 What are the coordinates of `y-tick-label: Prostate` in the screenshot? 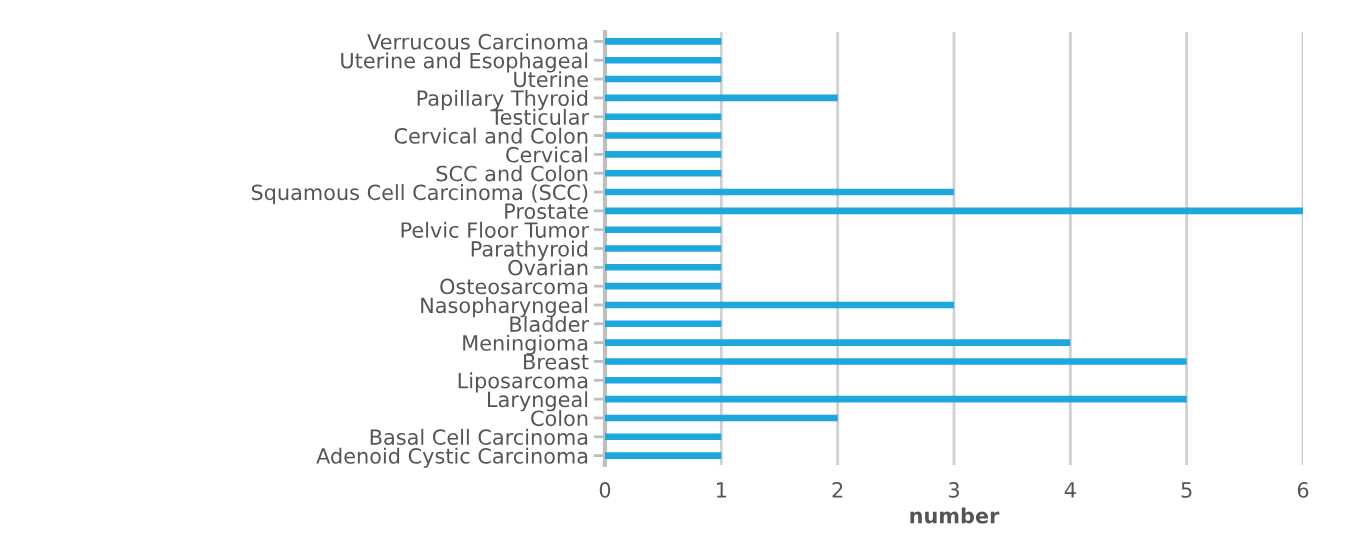 It's located at (546, 211).